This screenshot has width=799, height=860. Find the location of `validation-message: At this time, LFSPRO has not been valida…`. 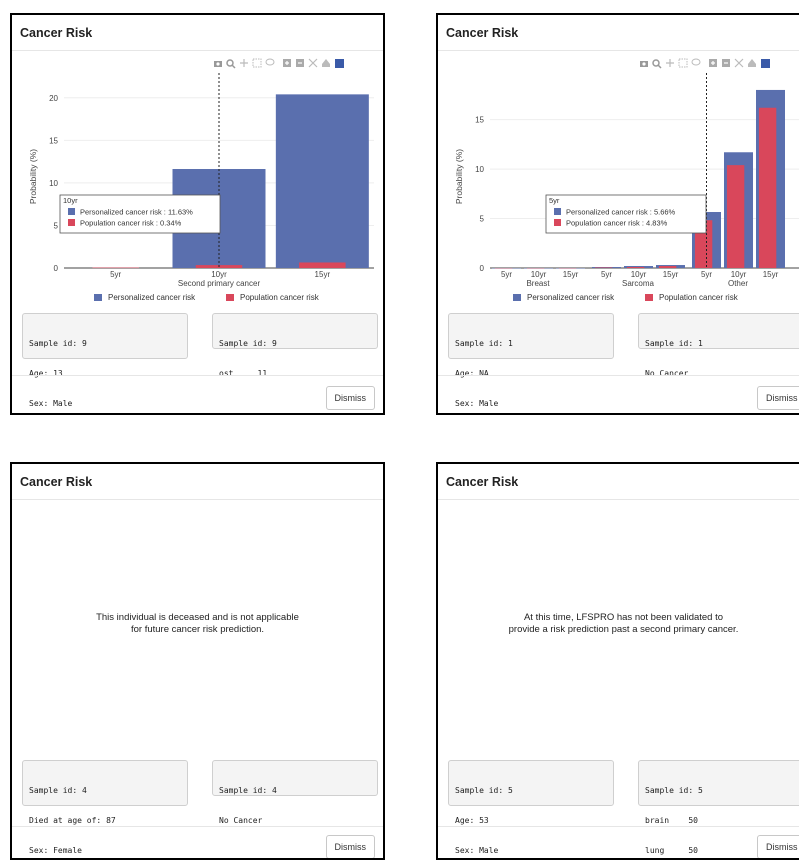

validation-message: At this time, LFSPRO has not been valida… is located at coordinates (618, 624).